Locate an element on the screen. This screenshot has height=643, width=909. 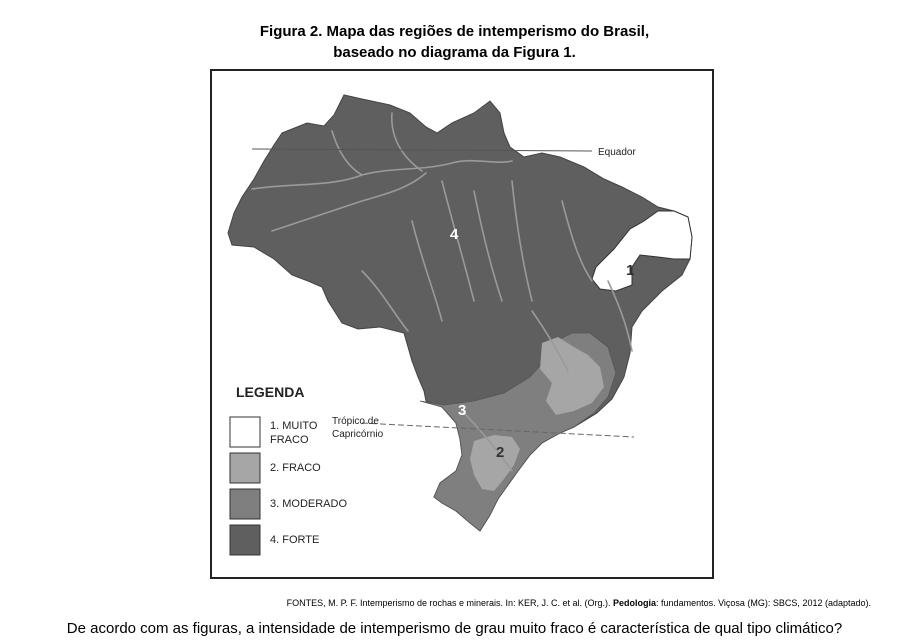
region-1-muito-fraco is located at coordinates (642, 251).